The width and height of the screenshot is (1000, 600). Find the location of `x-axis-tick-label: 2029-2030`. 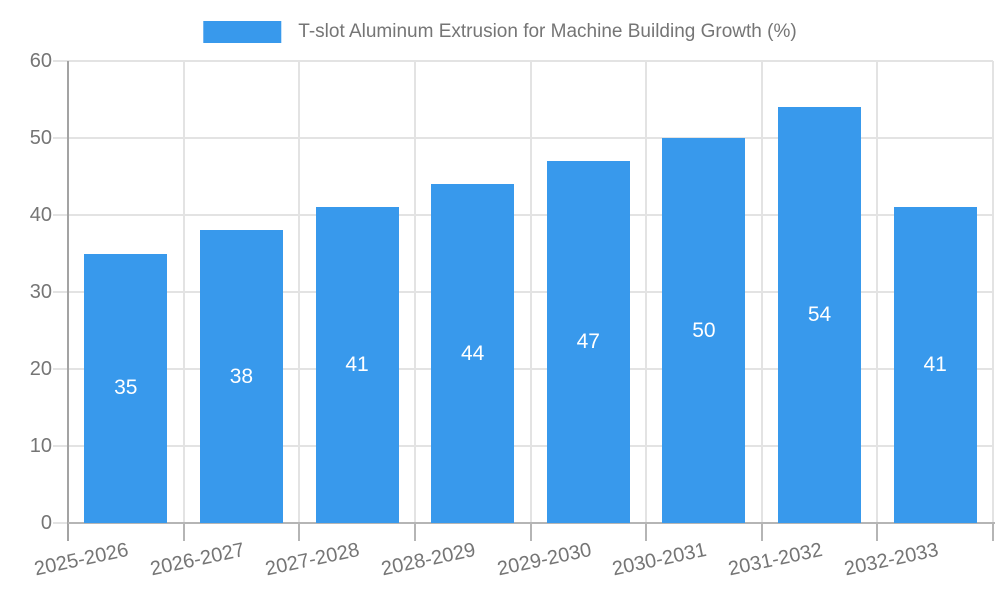

x-axis-tick-label: 2029-2030 is located at coordinates (544, 559).